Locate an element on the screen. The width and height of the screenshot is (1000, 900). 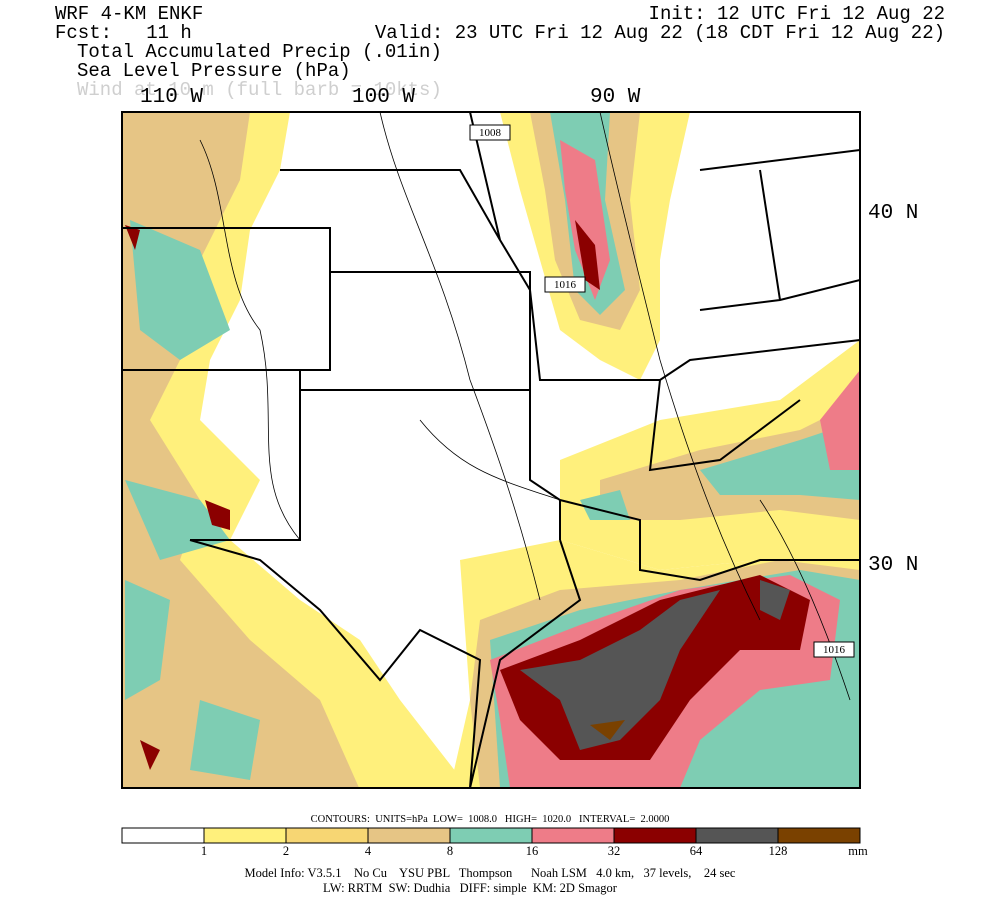
contour-label-text: 1008 is located at coordinates (490, 133).